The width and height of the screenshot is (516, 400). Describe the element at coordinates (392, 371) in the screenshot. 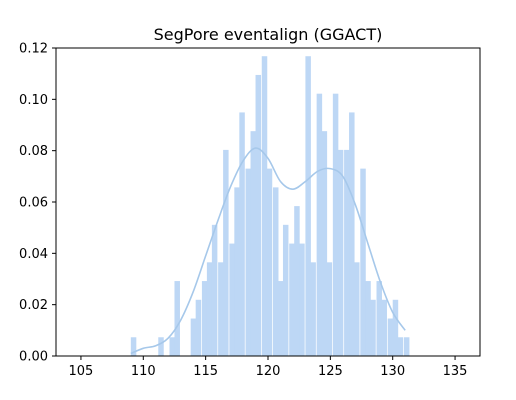

I see `x-tick-label-130: 130` at that location.